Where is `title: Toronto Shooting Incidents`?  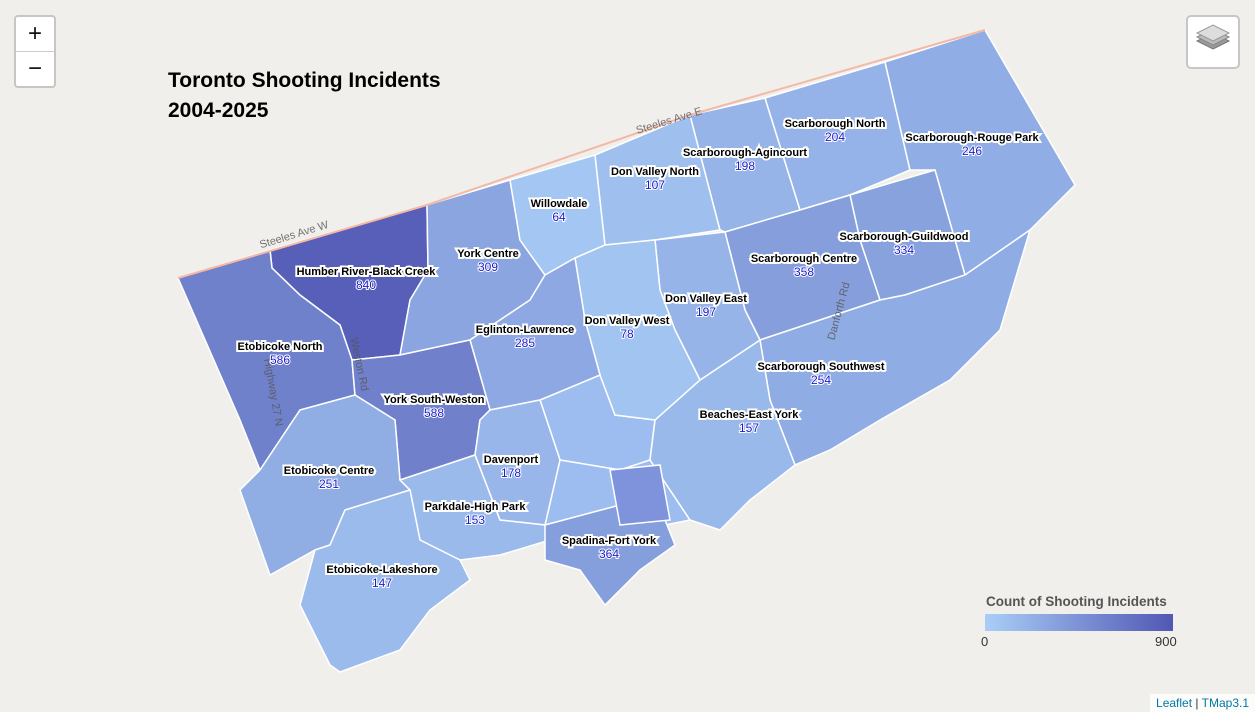 title: Toronto Shooting Incidents is located at coordinates (304, 80).